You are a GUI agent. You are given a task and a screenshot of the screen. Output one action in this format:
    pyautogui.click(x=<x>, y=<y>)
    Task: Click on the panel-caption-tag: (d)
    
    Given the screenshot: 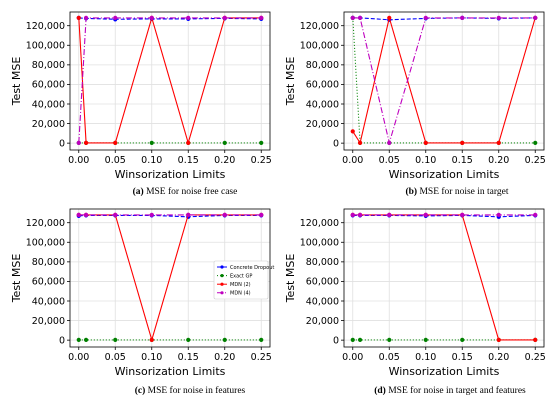 What is the action you would take?
    pyautogui.click(x=380, y=390)
    